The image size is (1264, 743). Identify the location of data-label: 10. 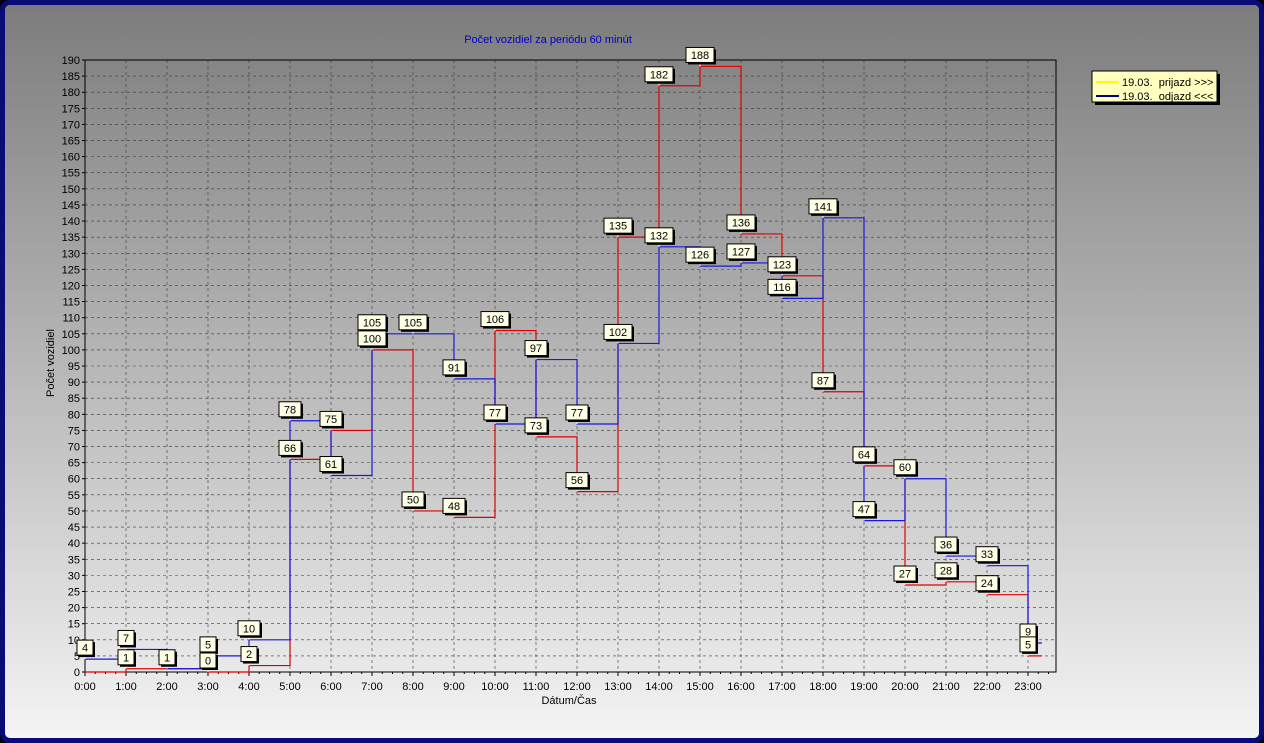
(249, 629).